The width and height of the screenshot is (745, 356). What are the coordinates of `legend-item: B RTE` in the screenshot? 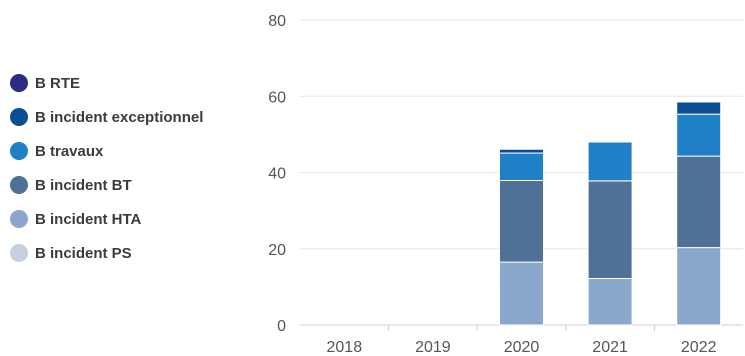 It's located at (106, 83).